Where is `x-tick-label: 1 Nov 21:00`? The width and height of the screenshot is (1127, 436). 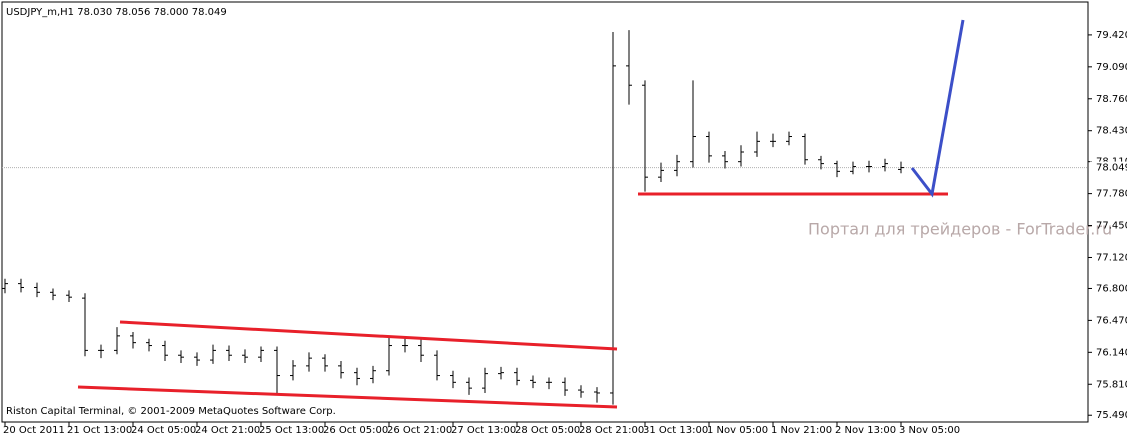
x-tick-label: 1 Nov 21:00 is located at coordinates (801, 430).